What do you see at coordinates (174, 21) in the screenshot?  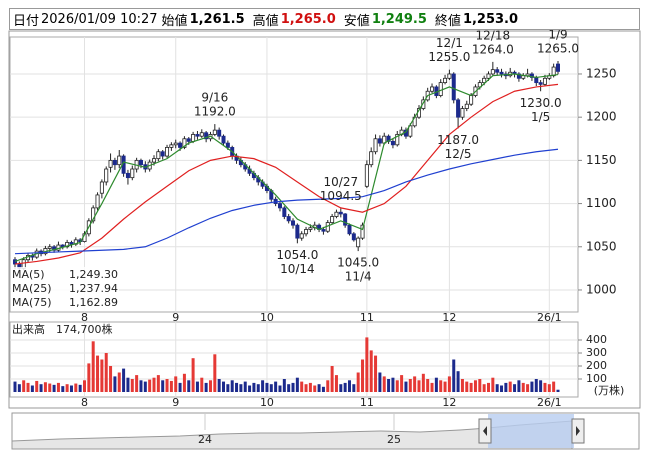 I see `header-label: 始値` at bounding box center [174, 21].